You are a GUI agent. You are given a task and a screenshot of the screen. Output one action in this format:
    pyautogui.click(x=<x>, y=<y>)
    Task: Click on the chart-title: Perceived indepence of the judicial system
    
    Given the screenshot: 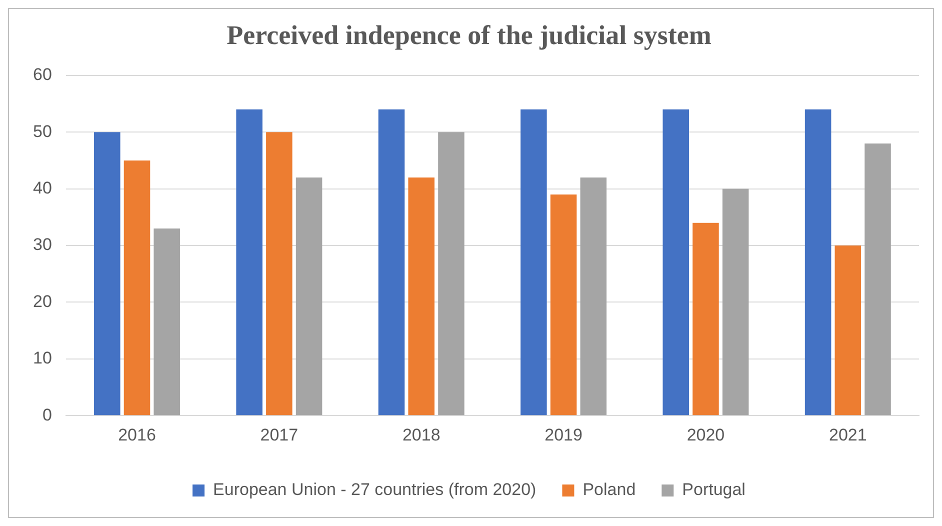 What is the action you would take?
    pyautogui.click(x=469, y=35)
    